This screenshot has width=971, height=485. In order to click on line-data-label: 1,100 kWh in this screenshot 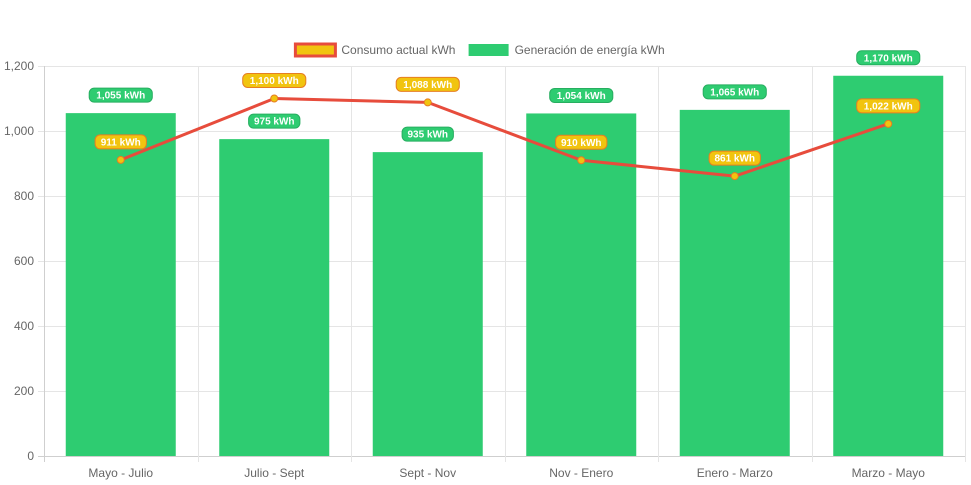, I will do `click(274, 81)`.